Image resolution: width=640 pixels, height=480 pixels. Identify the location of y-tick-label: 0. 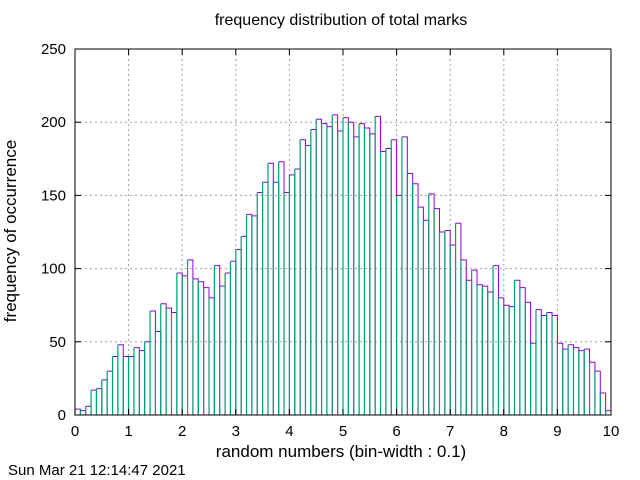
(62, 415).